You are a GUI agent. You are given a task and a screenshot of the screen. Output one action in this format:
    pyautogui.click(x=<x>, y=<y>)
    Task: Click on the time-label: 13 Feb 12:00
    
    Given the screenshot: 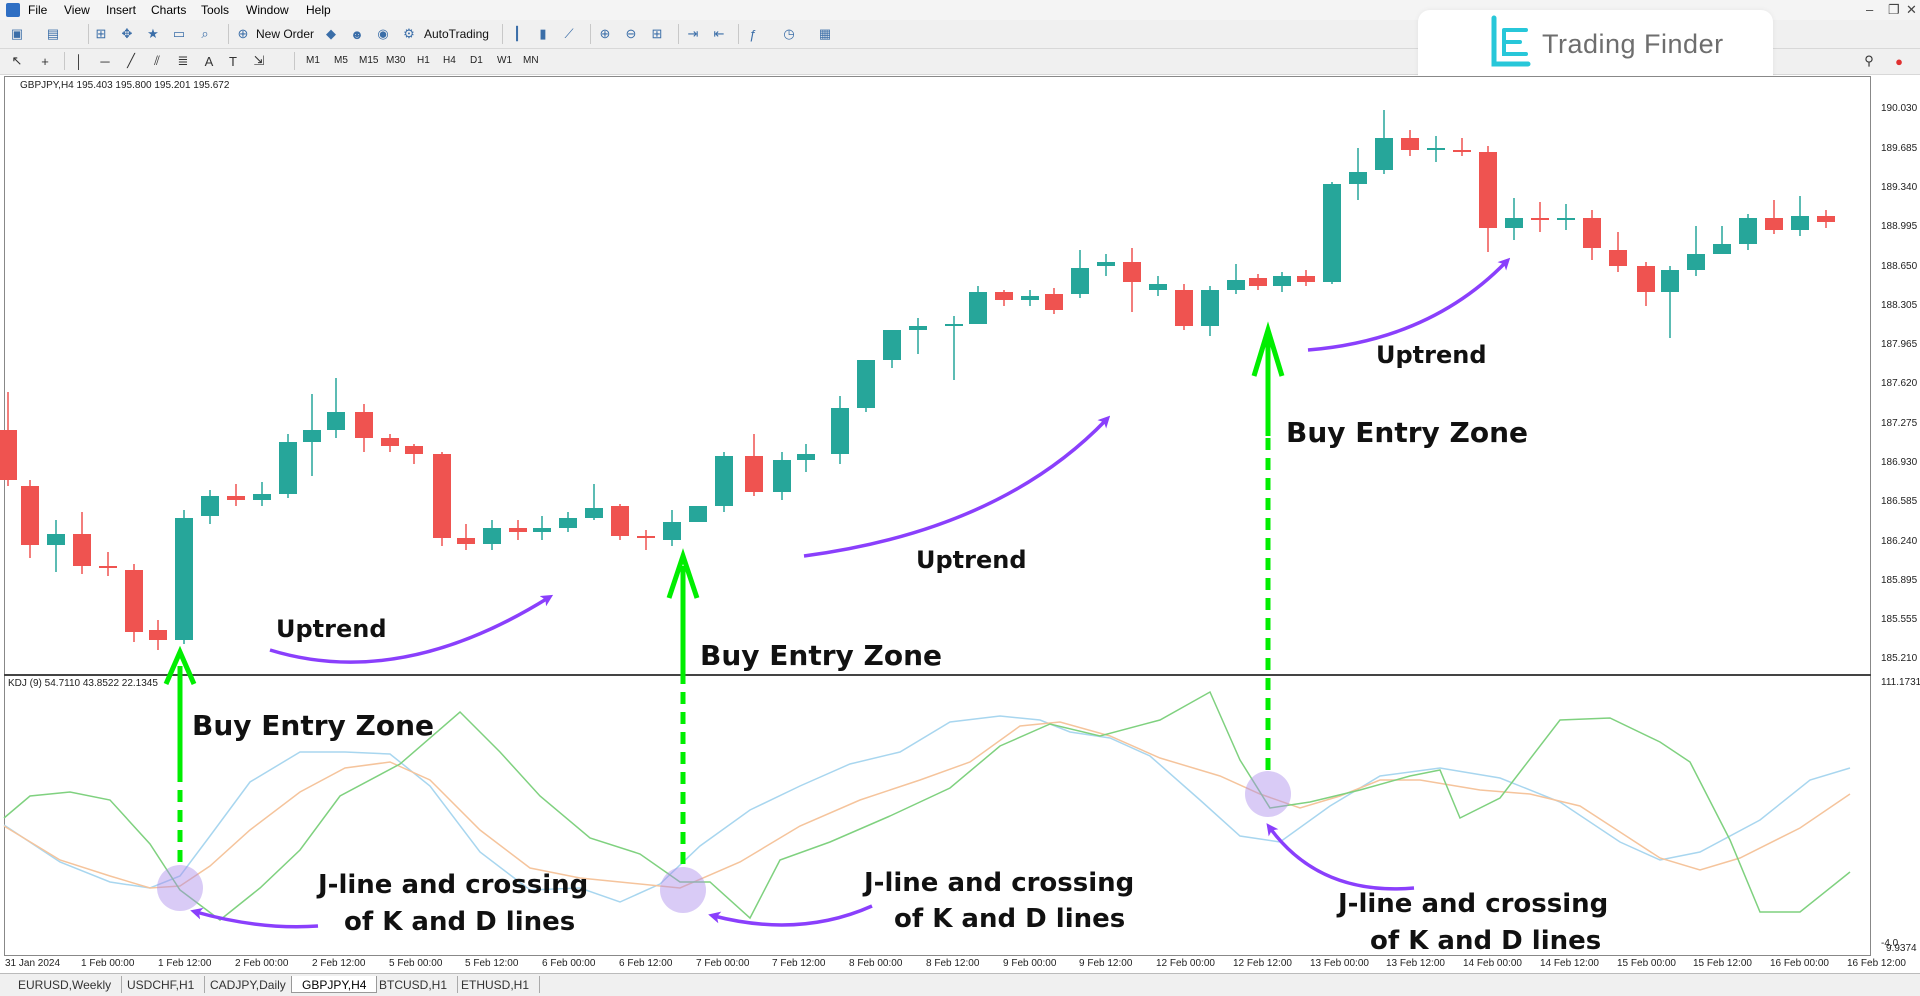 What is the action you would take?
    pyautogui.click(x=1415, y=963)
    